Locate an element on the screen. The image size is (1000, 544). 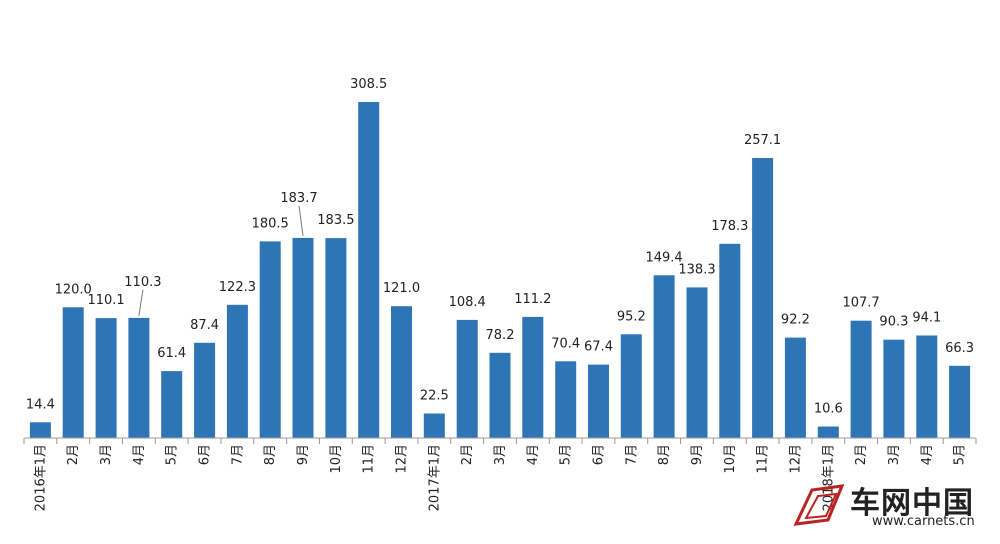
value-label: 149.4 is located at coordinates (663, 257).